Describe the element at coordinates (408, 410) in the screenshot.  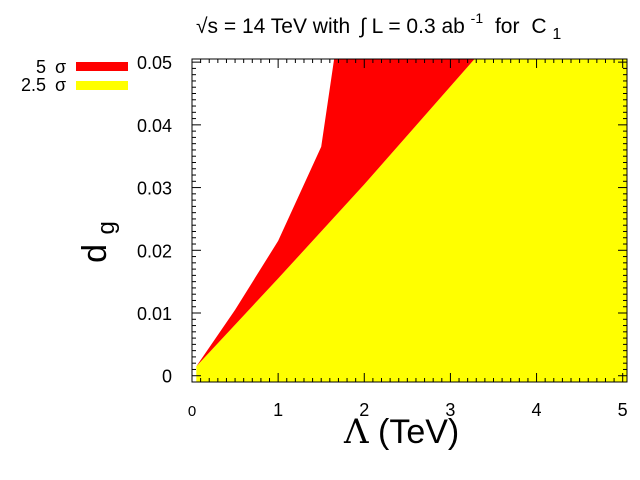
I see `x-tick-labels: 0 1 2 3 4 5` at that location.